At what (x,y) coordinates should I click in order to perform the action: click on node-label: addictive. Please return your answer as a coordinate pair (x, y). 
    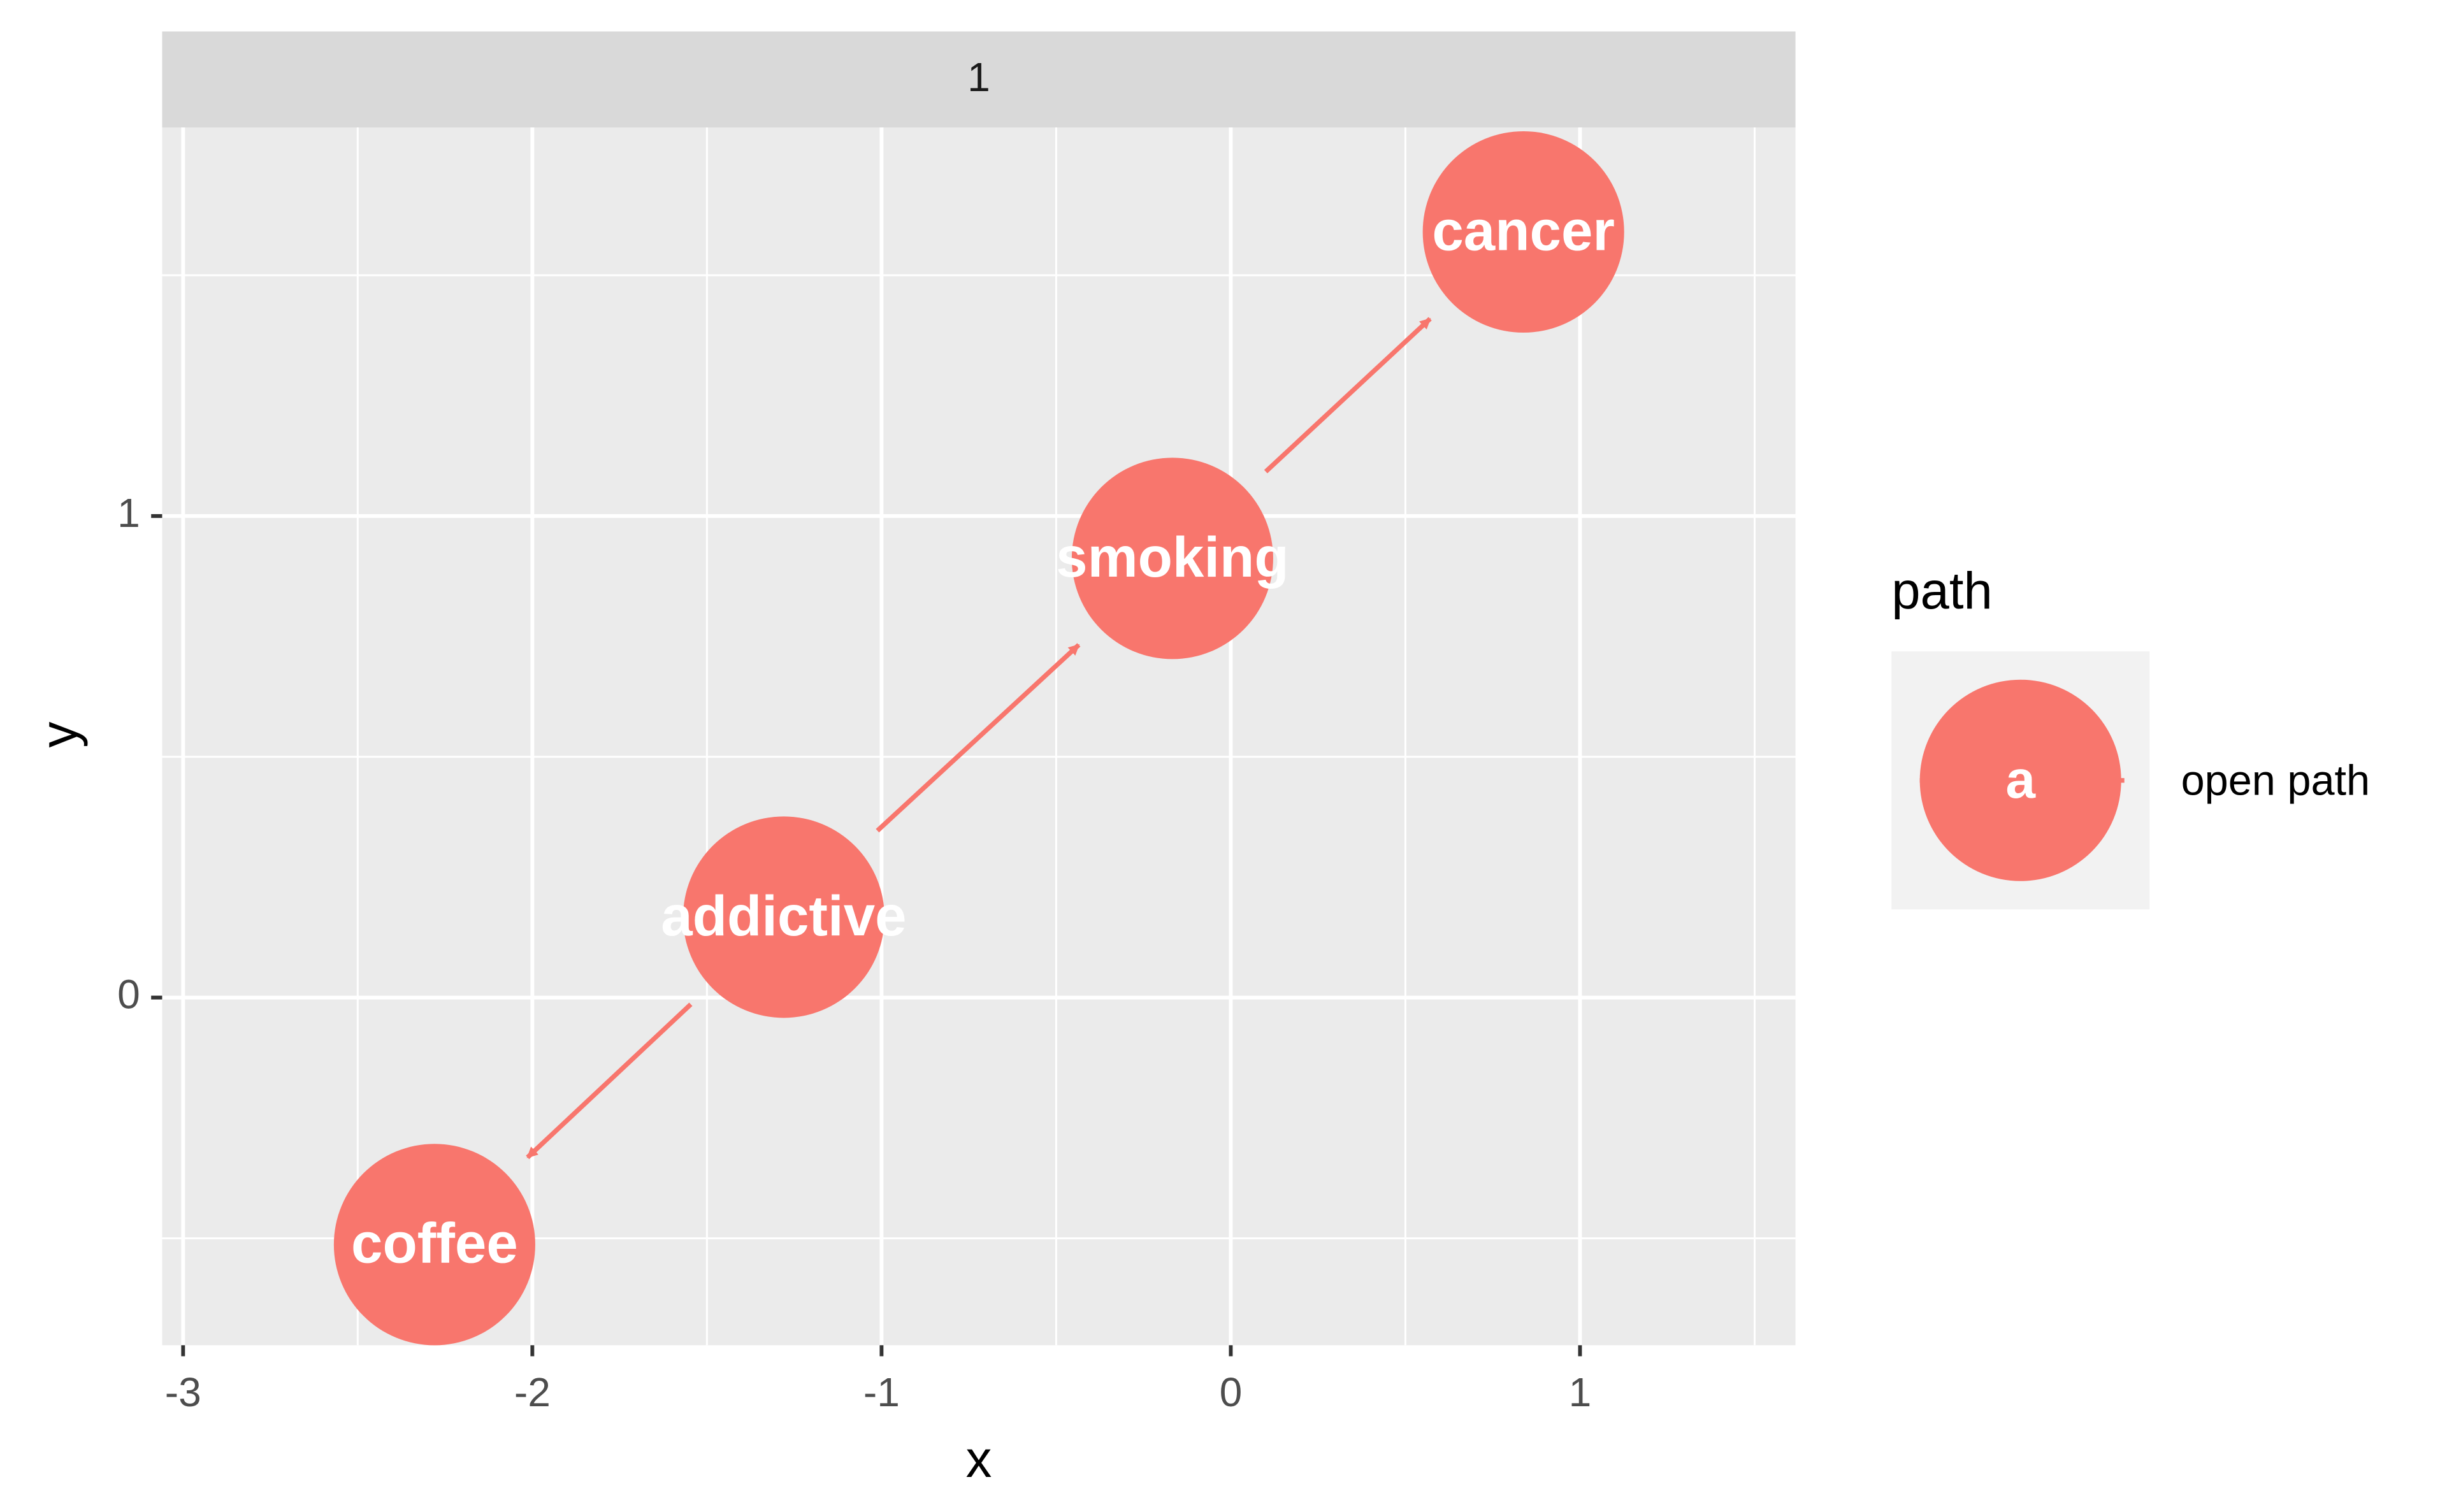
    Looking at the image, I should click on (783, 915).